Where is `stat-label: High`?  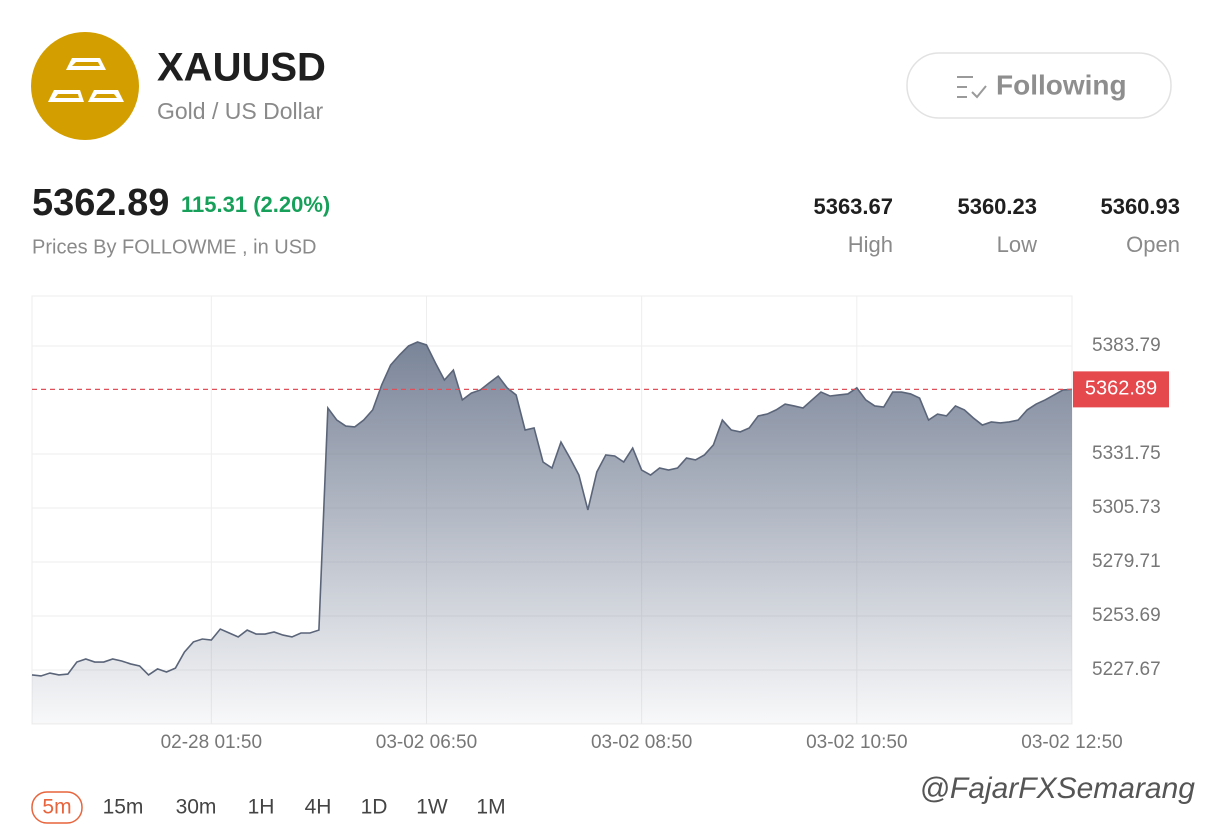 stat-label: High is located at coordinates (870, 244).